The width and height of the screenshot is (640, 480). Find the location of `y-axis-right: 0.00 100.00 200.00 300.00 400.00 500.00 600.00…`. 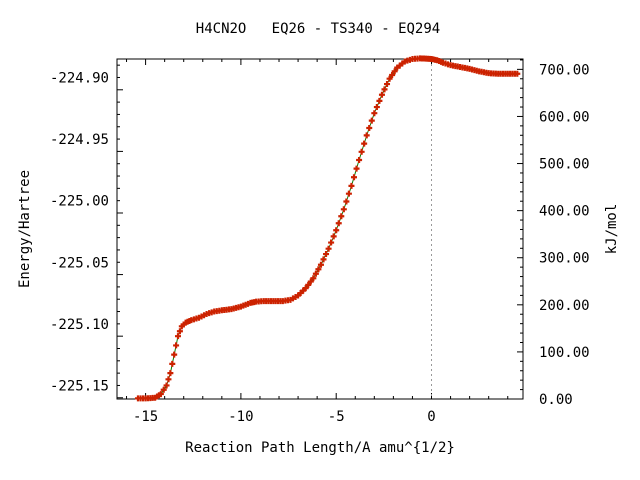

y-axis-right: 0.00 100.00 200.00 300.00 400.00 500.00 600.00… is located at coordinates (553, 233).